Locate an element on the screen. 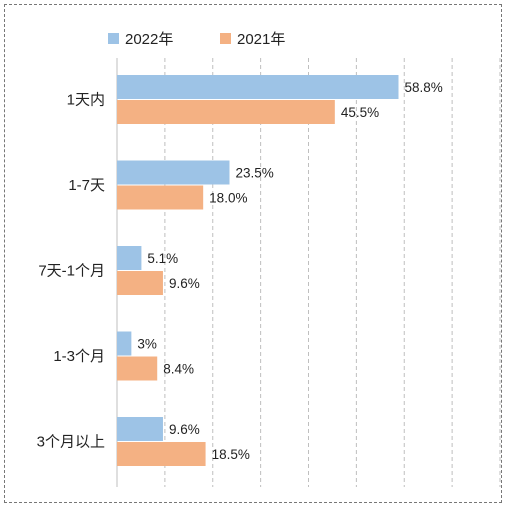  data-label: 18.0% is located at coordinates (228, 198).